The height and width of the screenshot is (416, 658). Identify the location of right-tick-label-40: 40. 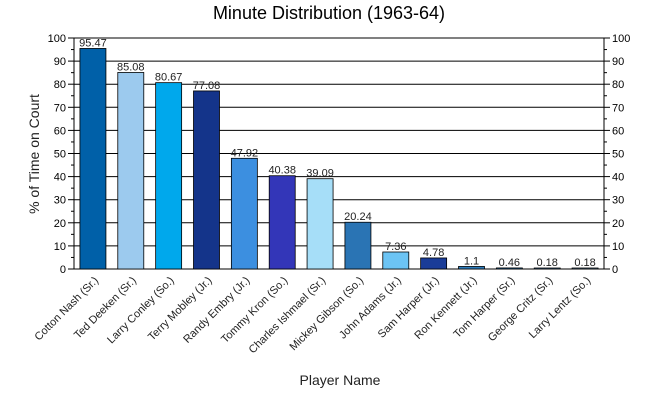
(618, 178).